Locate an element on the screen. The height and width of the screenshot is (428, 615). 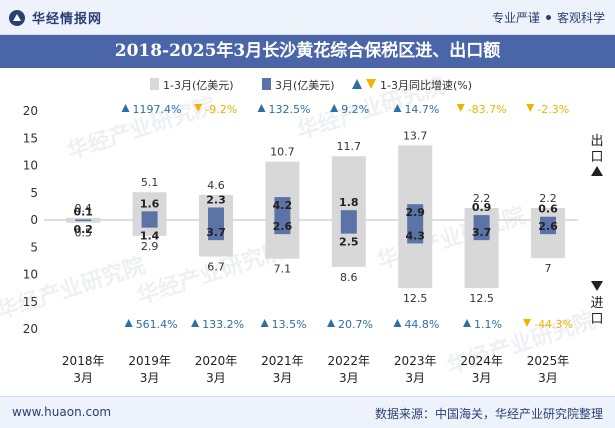
legend-swatch-month is located at coordinates (266, 84).